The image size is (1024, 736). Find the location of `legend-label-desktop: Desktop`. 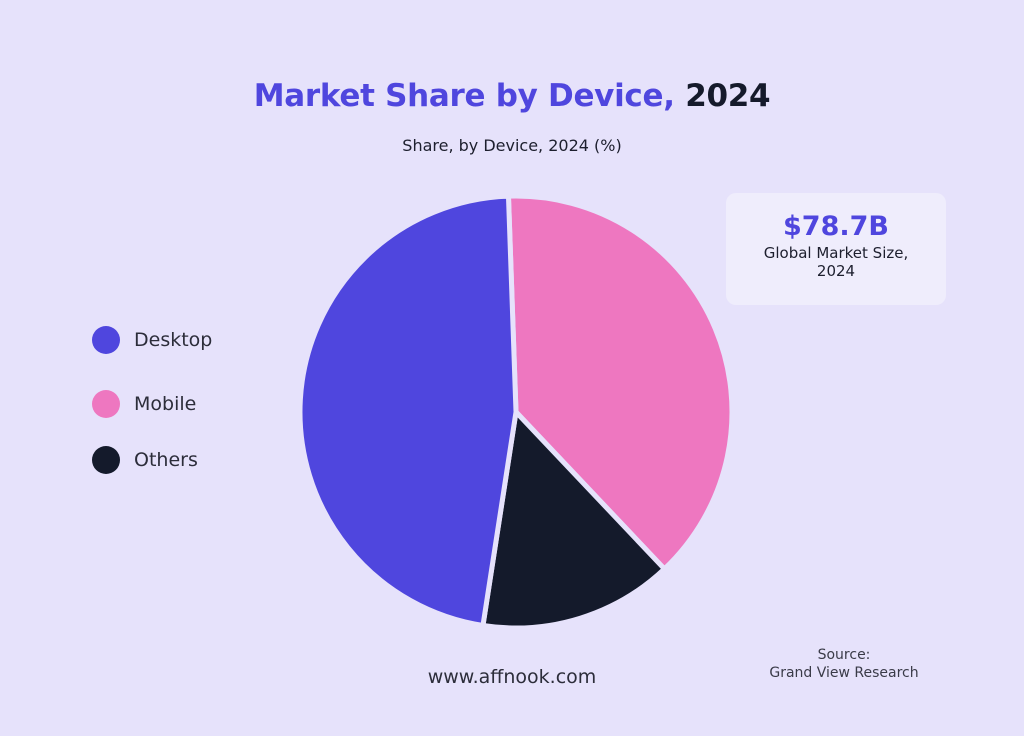

legend-label-desktop: Desktop is located at coordinates (173, 340).